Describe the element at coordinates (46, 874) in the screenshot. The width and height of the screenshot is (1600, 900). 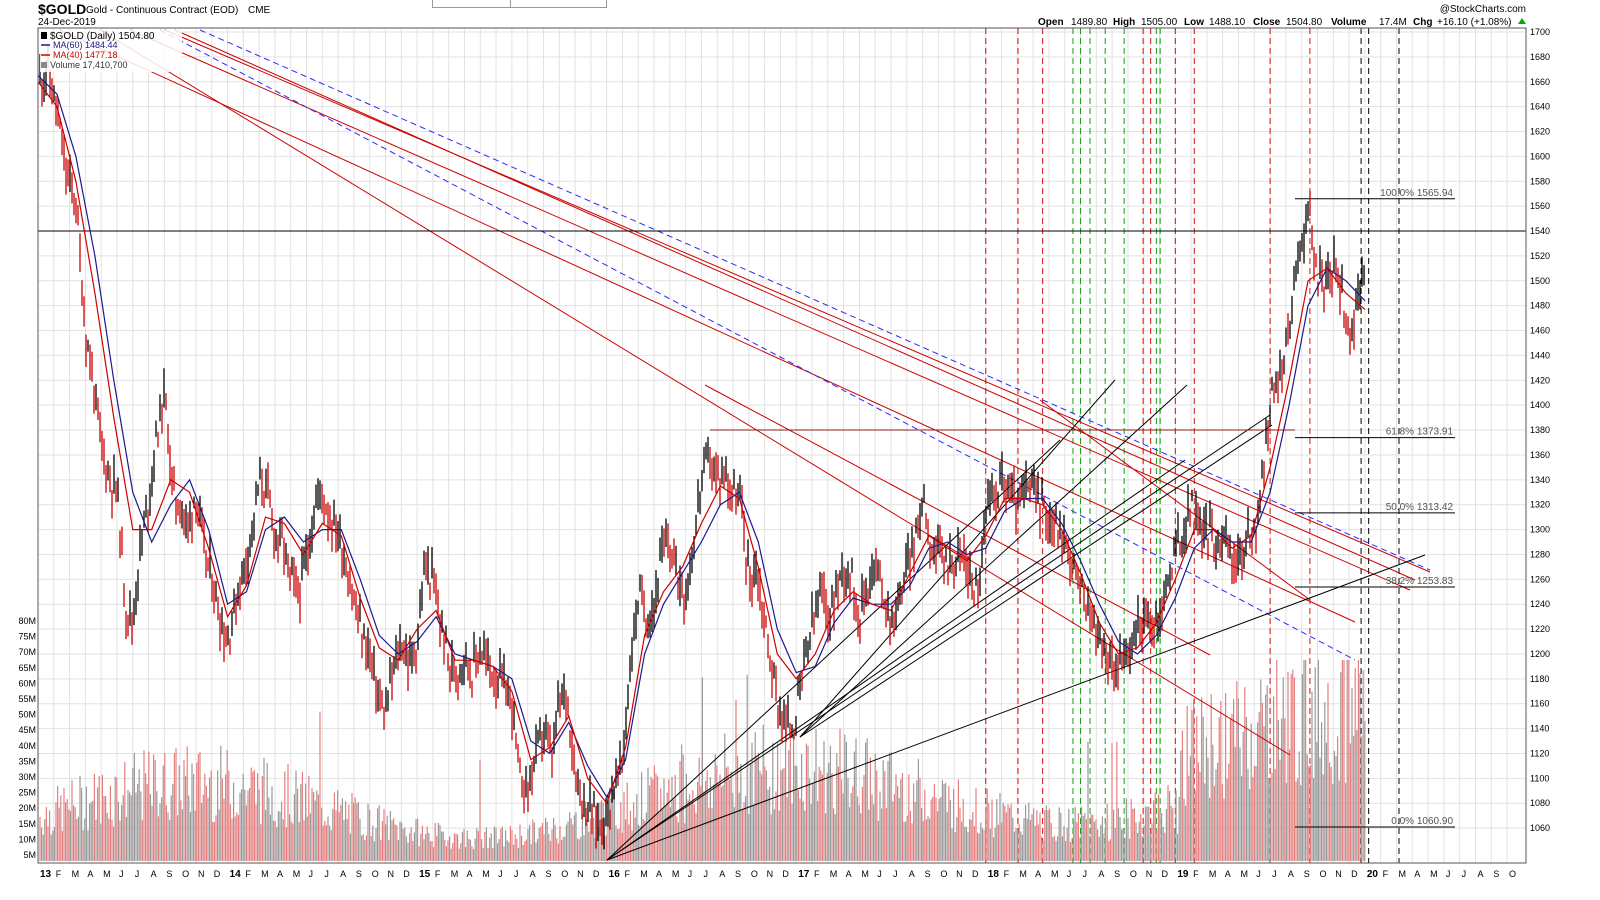
I see `x-tick-label: 13` at that location.